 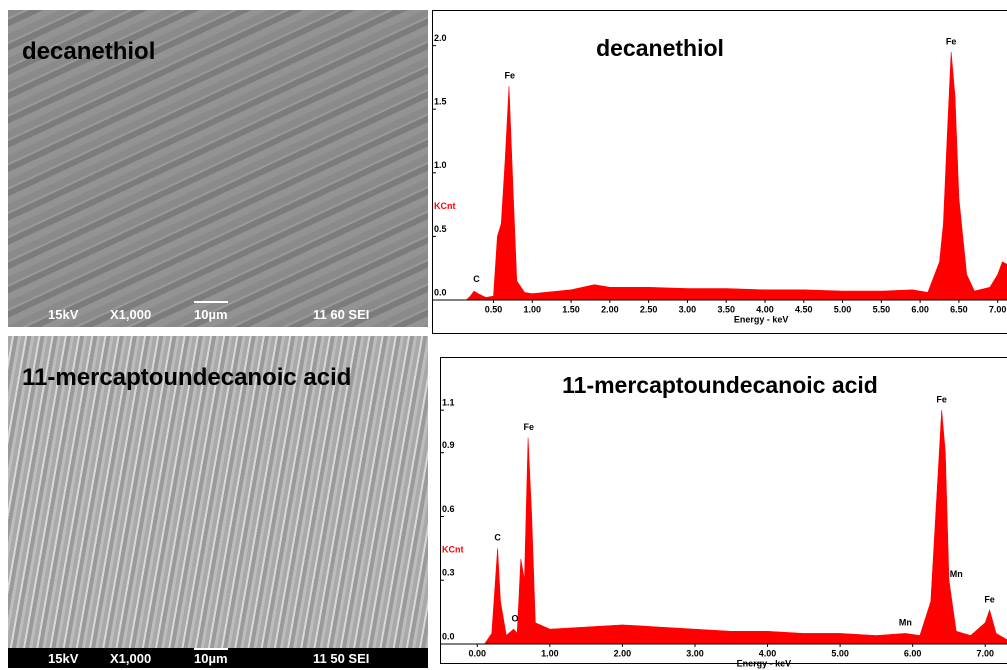 I want to click on x-tick-label: 4.50, so click(x=804, y=309).